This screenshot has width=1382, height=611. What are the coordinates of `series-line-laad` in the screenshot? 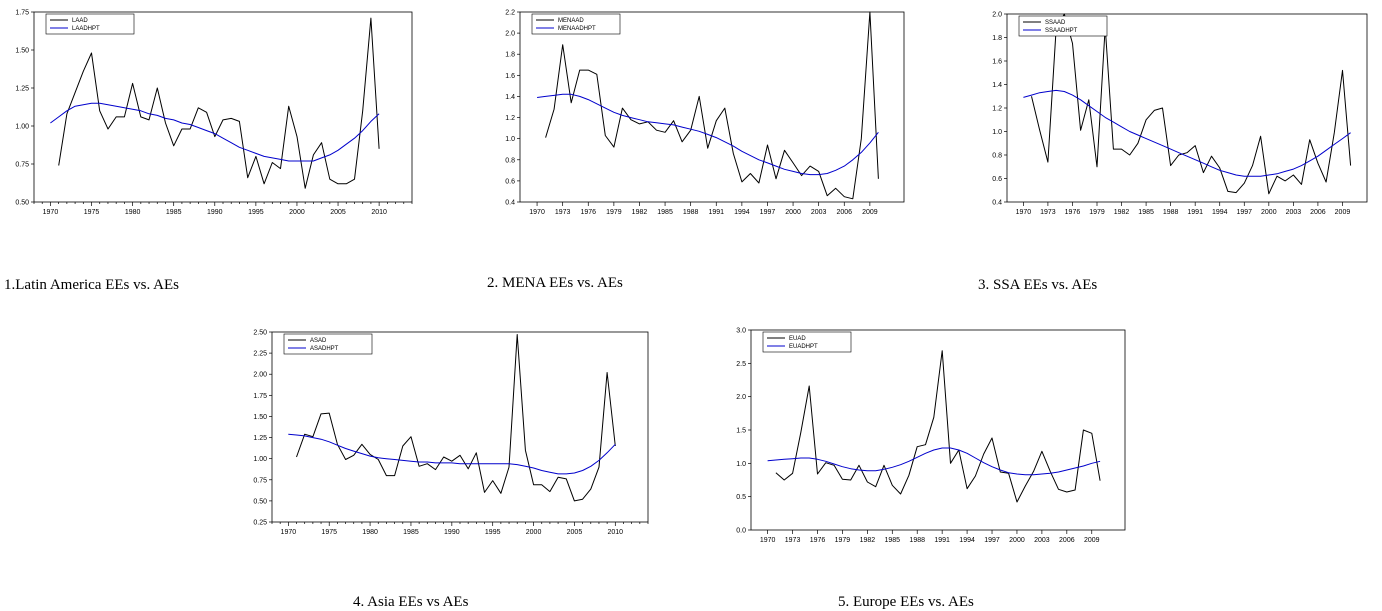 It's located at (219, 103).